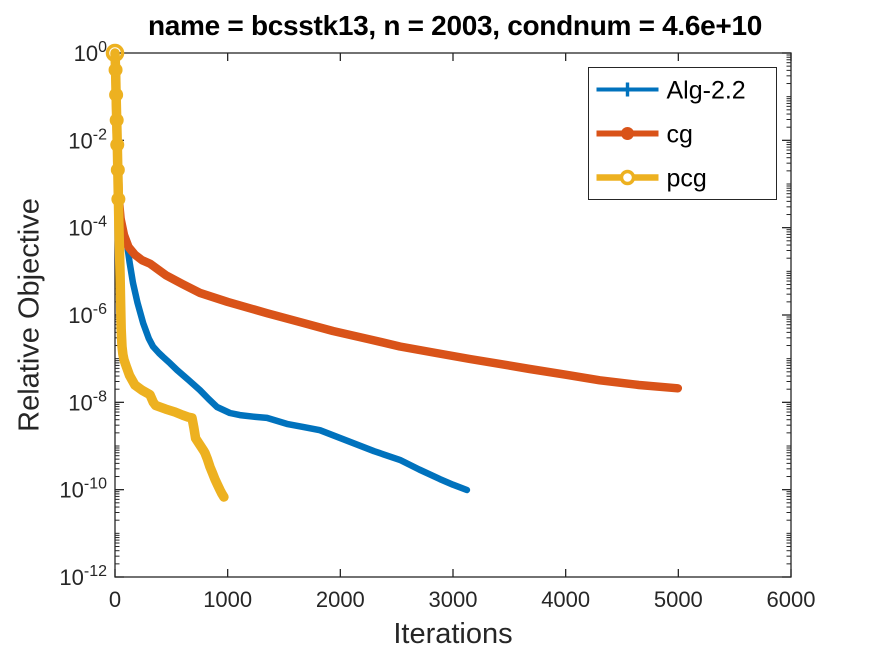  Describe the element at coordinates (115, 599) in the screenshot. I see `x-tick-label: 0` at that location.